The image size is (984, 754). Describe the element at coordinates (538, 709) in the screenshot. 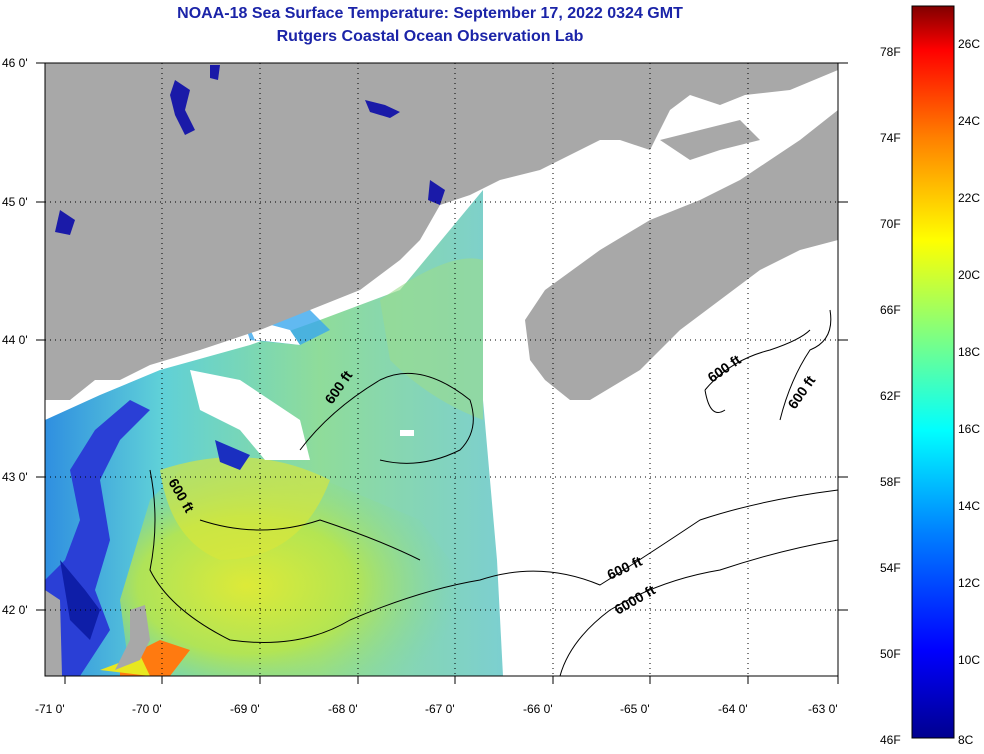

I see `lon-label-66: -66 0'` at that location.